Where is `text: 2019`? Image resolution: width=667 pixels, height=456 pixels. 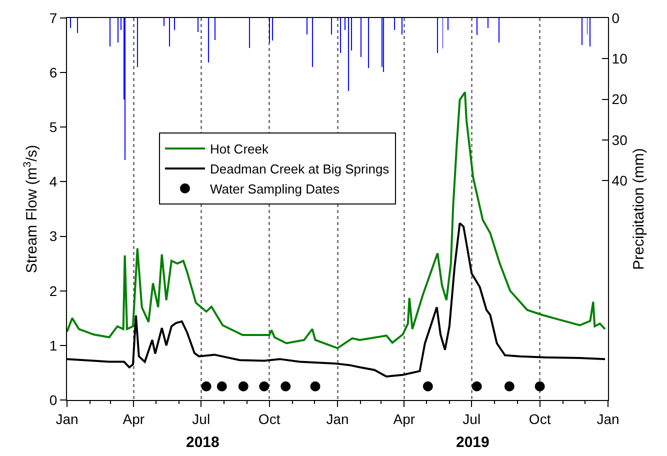 text: 2019 is located at coordinates (473, 442).